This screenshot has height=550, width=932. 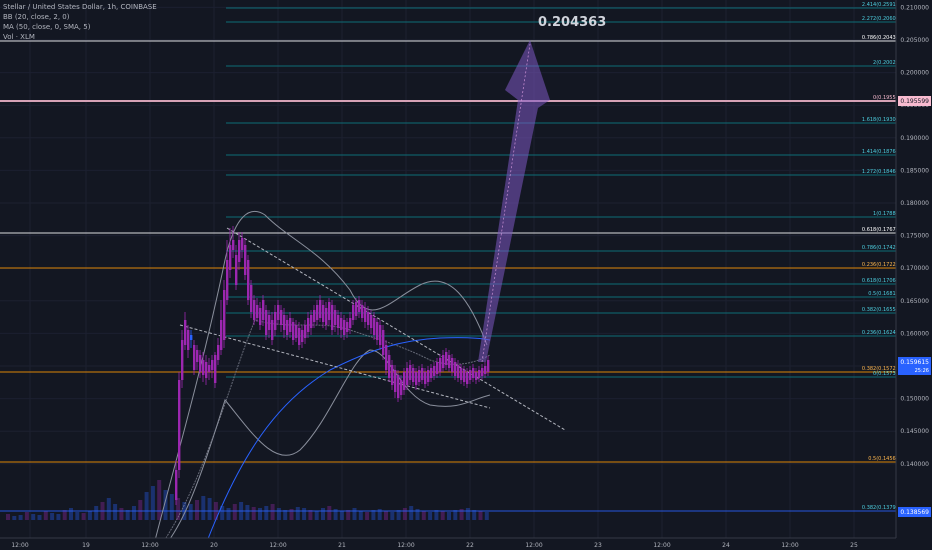 I want to click on price-tag-bg, so click(x=914, y=101).